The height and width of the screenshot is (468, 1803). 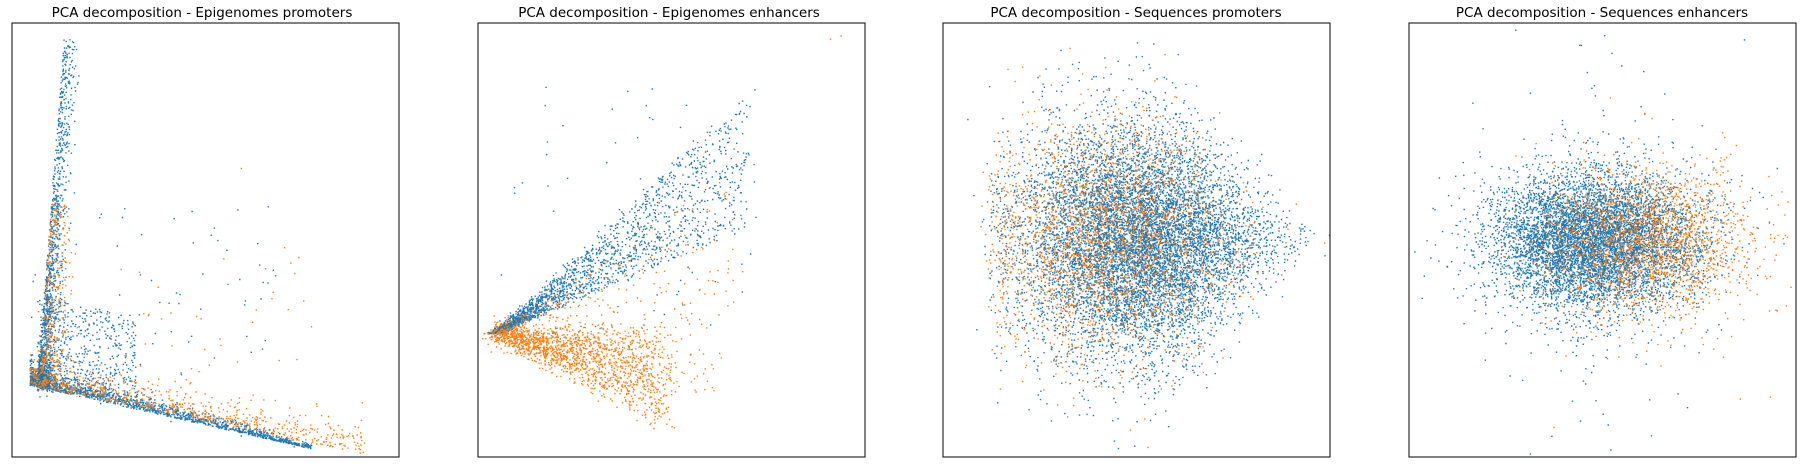 What do you see at coordinates (669, 13) in the screenshot?
I see `chart-title: PCA decomposition - Epigenomes enhancers` at bounding box center [669, 13].